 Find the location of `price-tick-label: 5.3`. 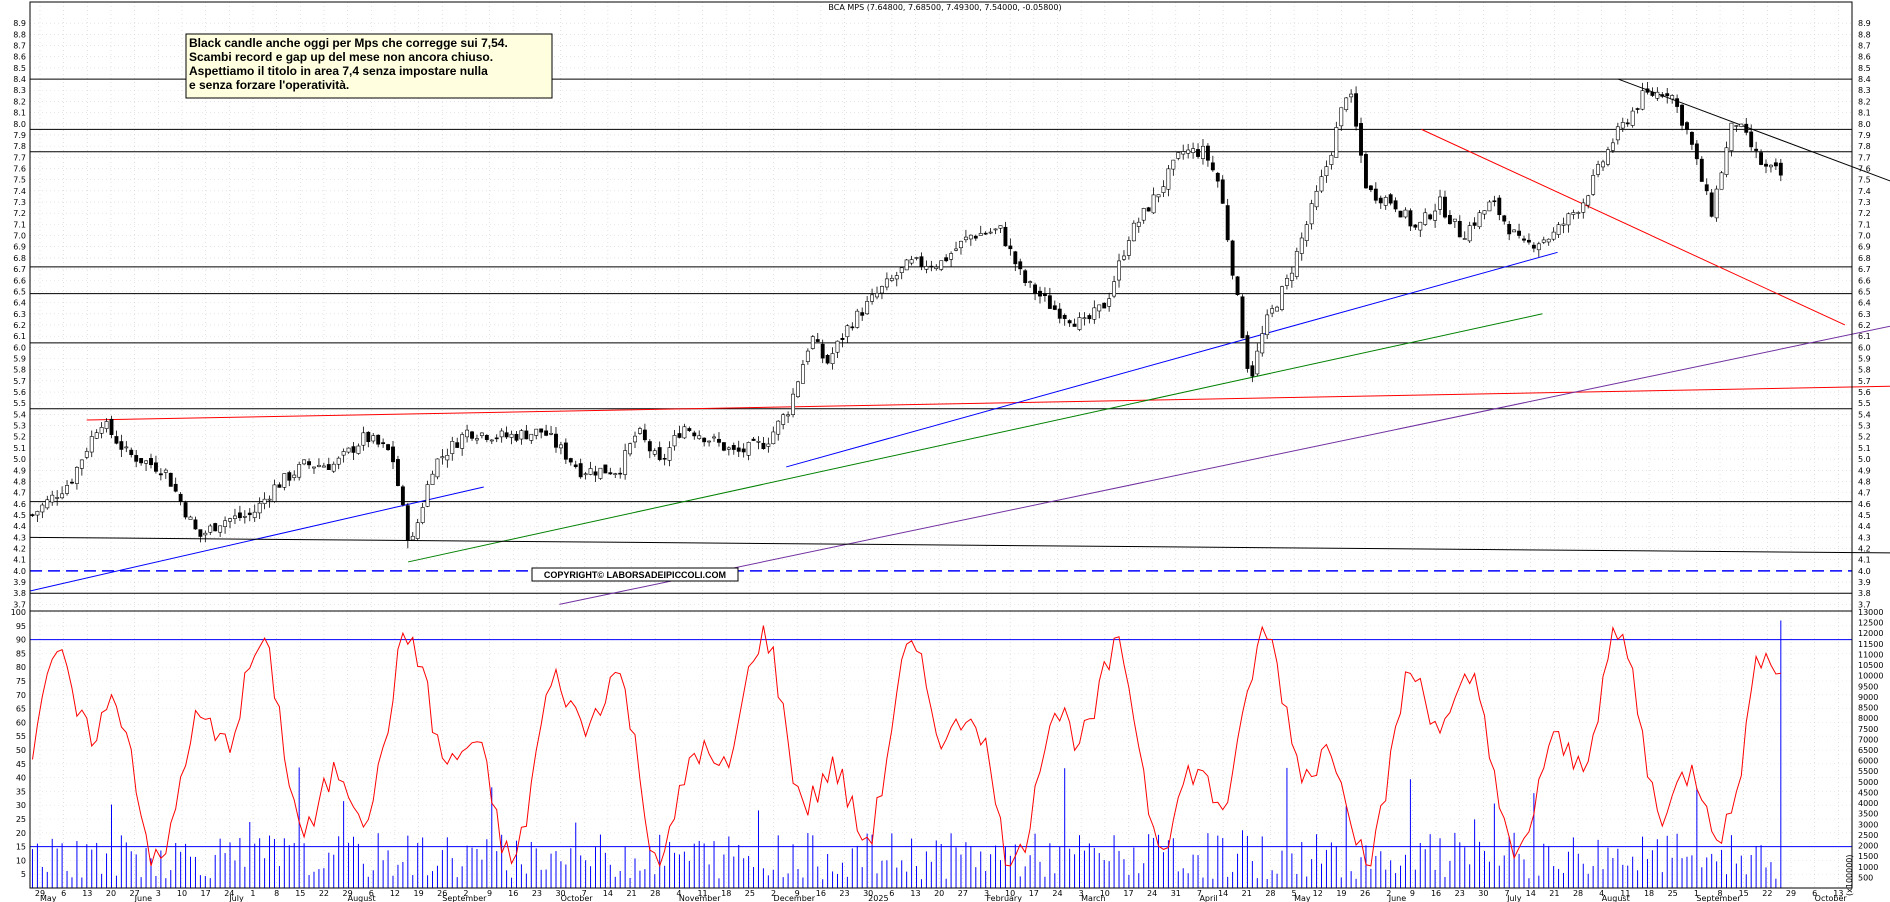

price-tick-label: 5.3 is located at coordinates (1864, 426).